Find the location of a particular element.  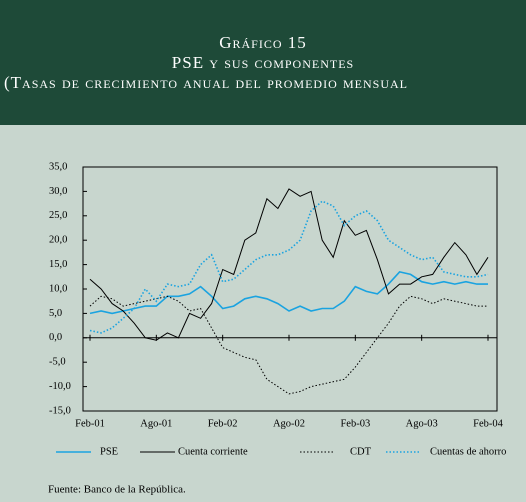

x-tick-label: Ago-02 is located at coordinates (289, 423).